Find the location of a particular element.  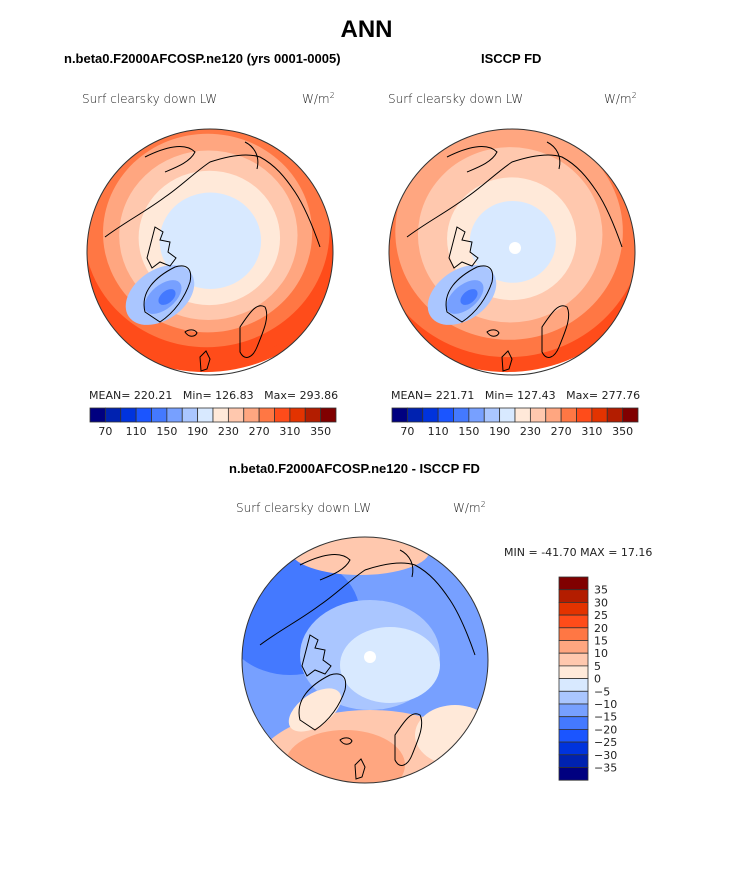

colorbar-tick-label: 20 is located at coordinates (601, 628).